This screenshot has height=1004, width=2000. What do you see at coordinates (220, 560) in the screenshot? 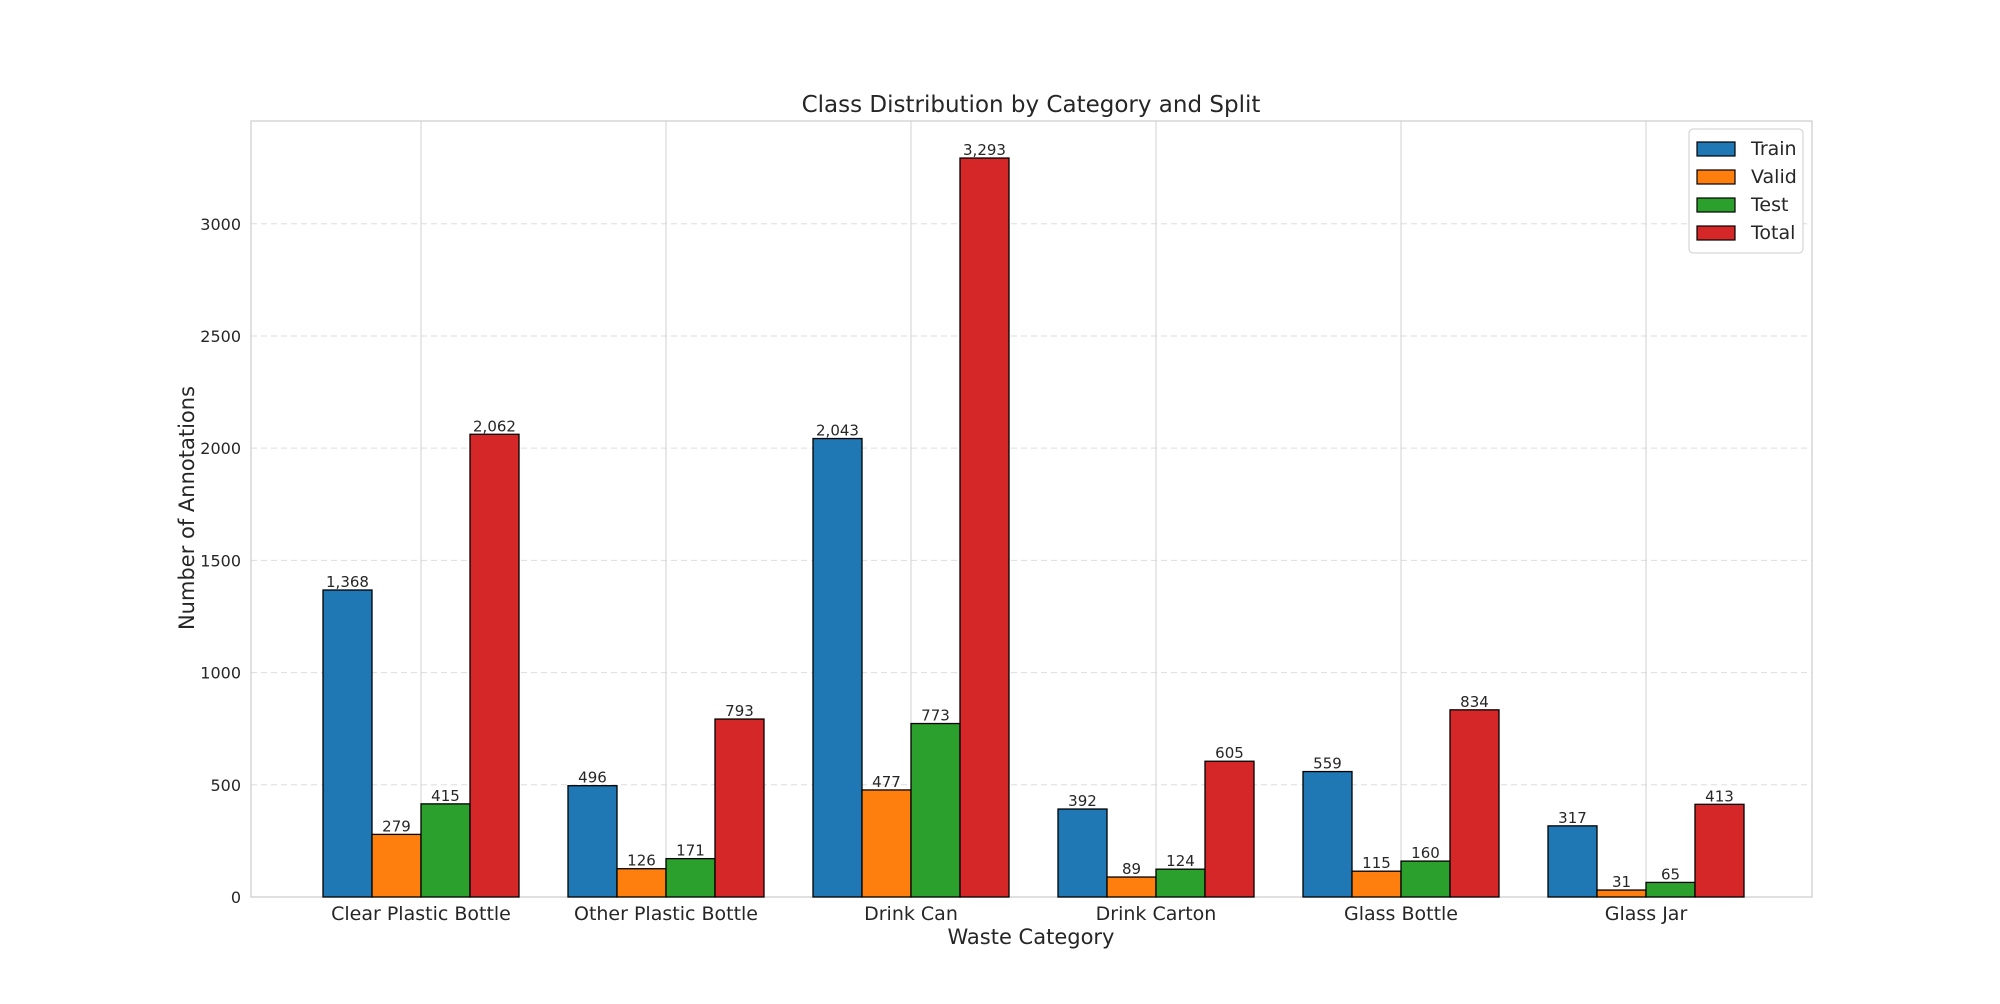
I see `y-tick-label: 1500` at bounding box center [220, 560].